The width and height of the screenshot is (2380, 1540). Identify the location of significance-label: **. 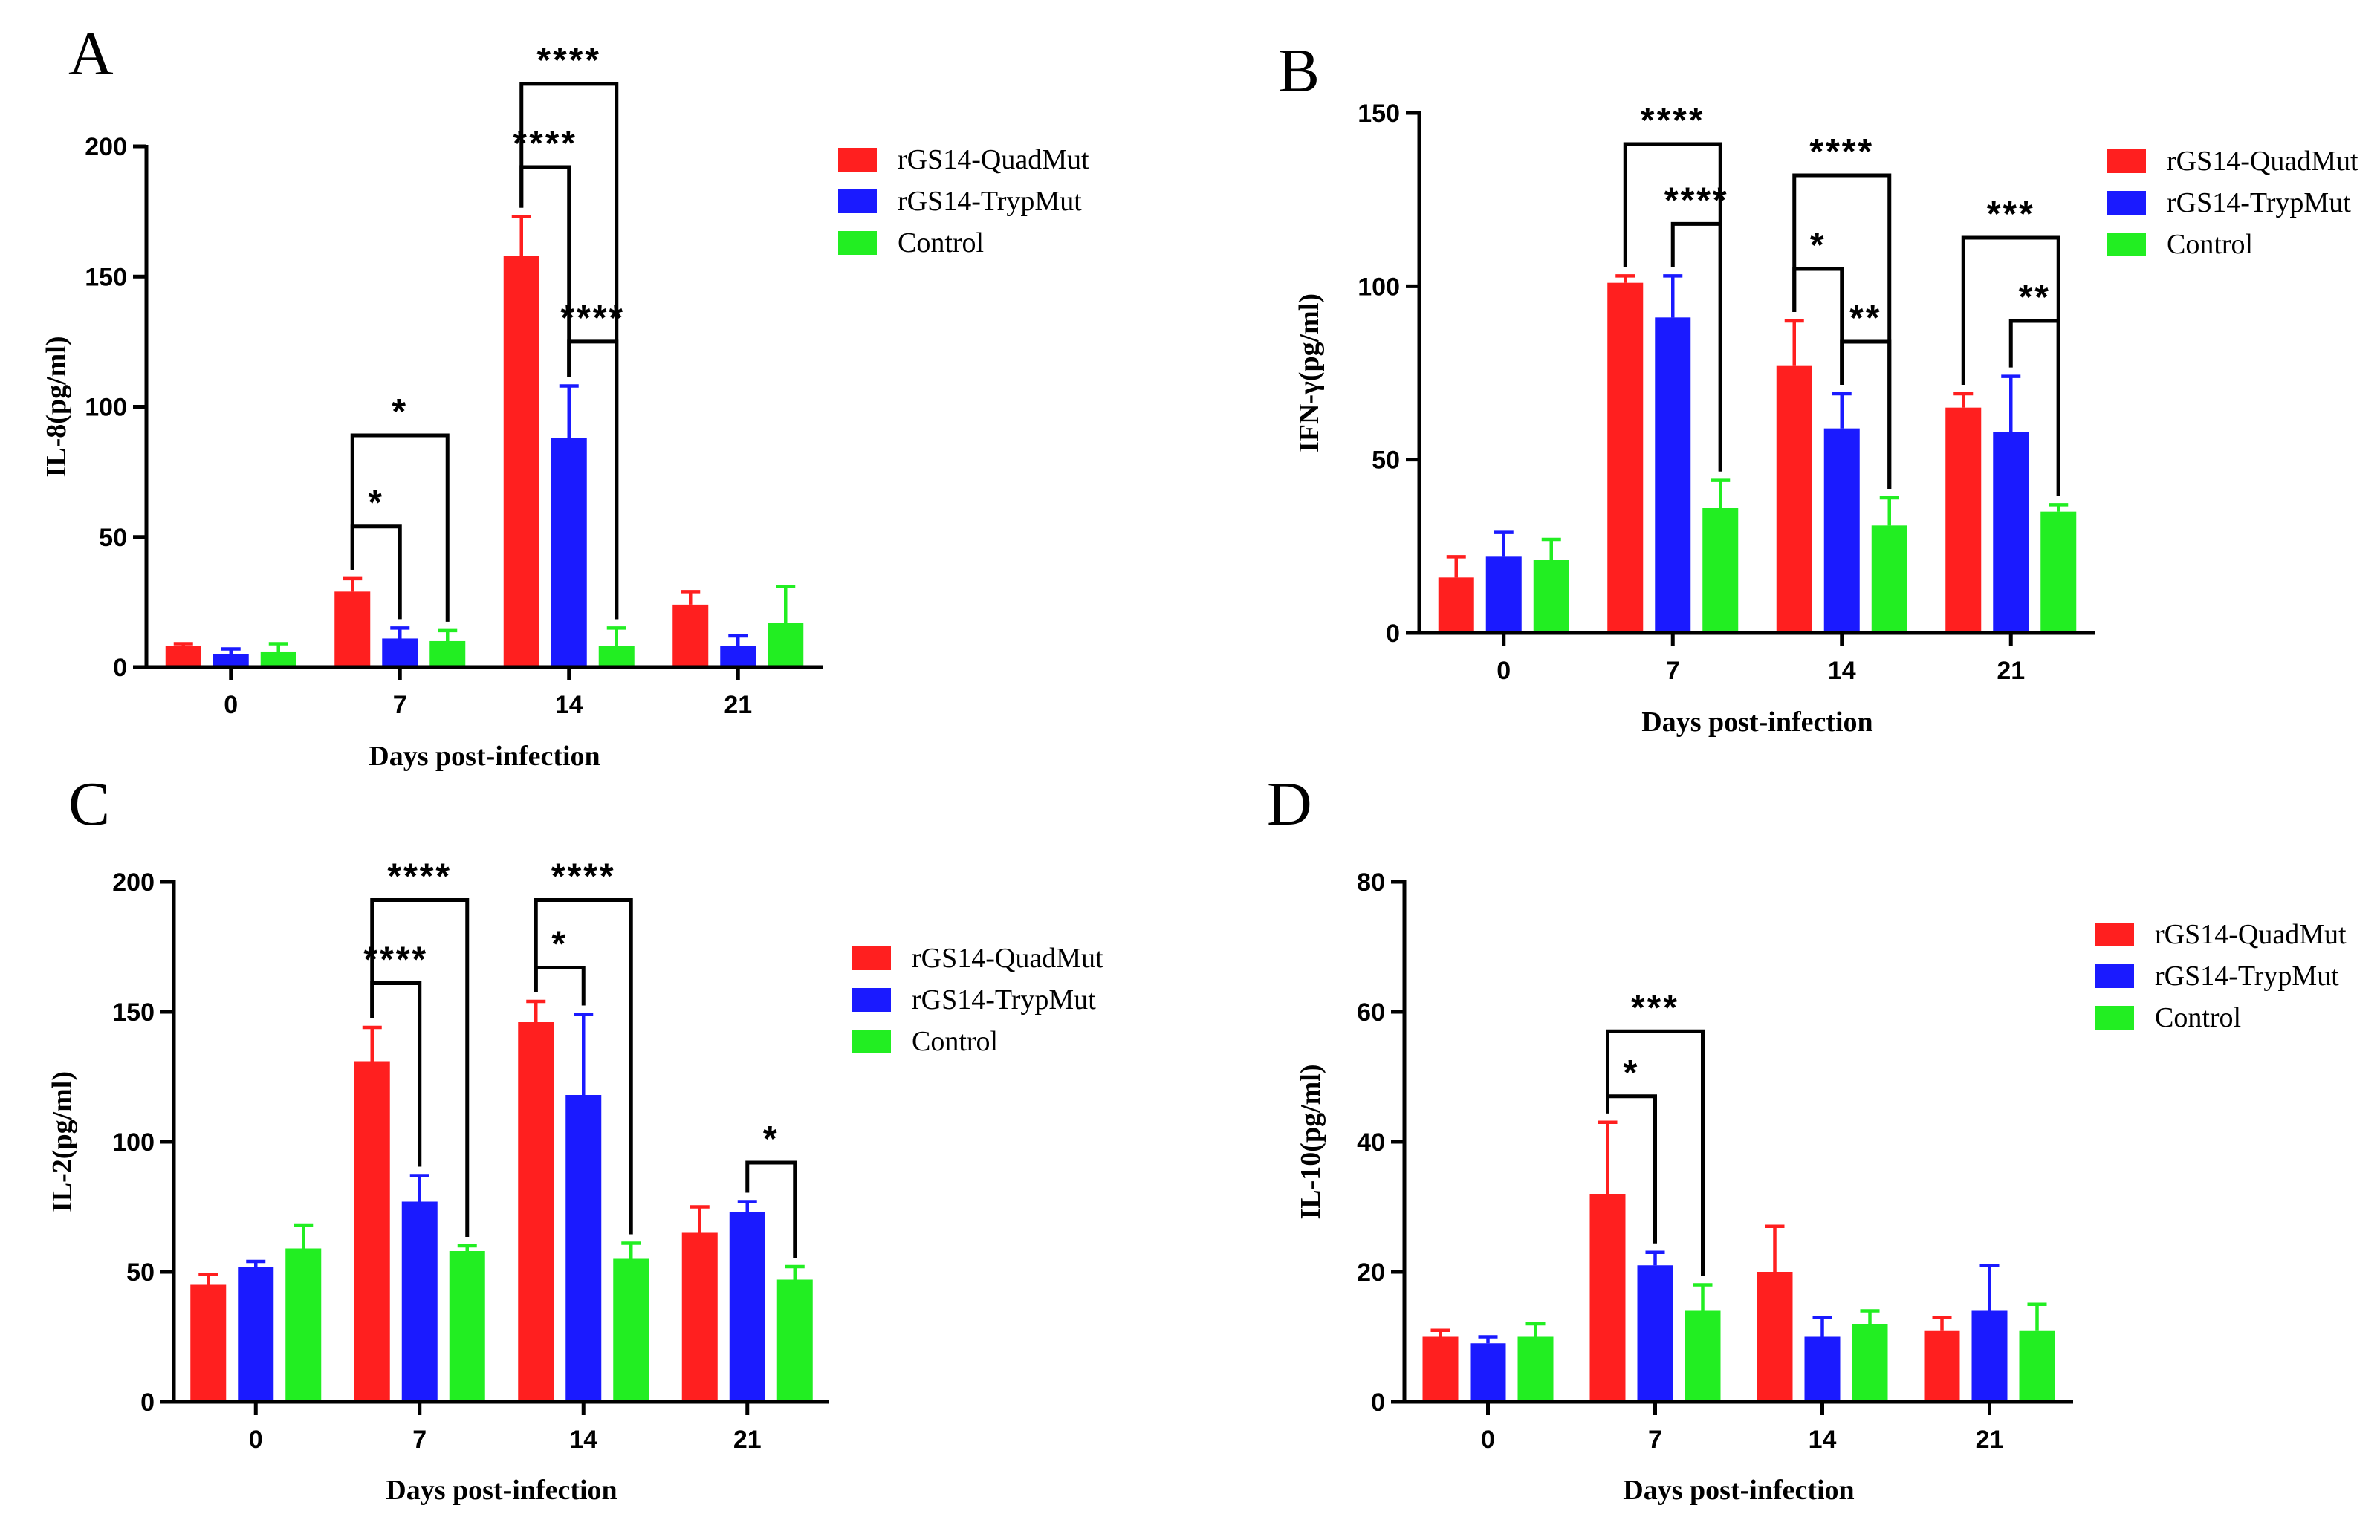
(2035, 297).